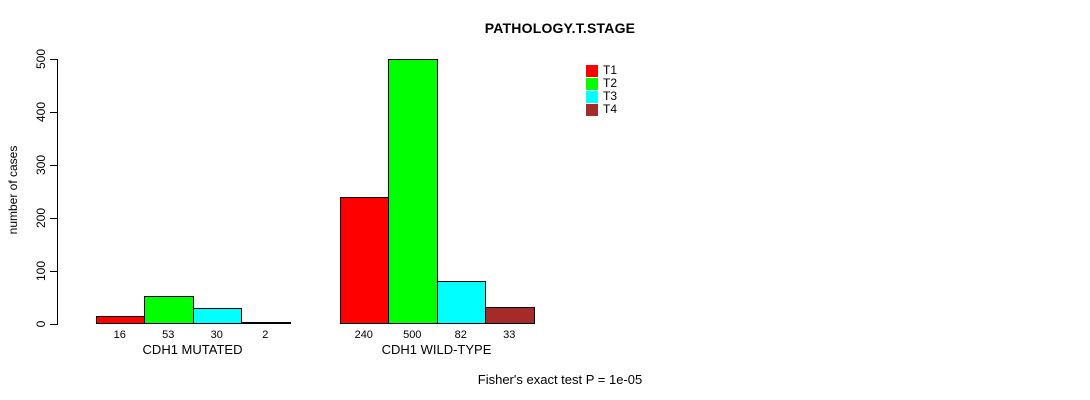  Describe the element at coordinates (436, 349) in the screenshot. I see `group-label: CDH1 WILD-TYPE` at that location.